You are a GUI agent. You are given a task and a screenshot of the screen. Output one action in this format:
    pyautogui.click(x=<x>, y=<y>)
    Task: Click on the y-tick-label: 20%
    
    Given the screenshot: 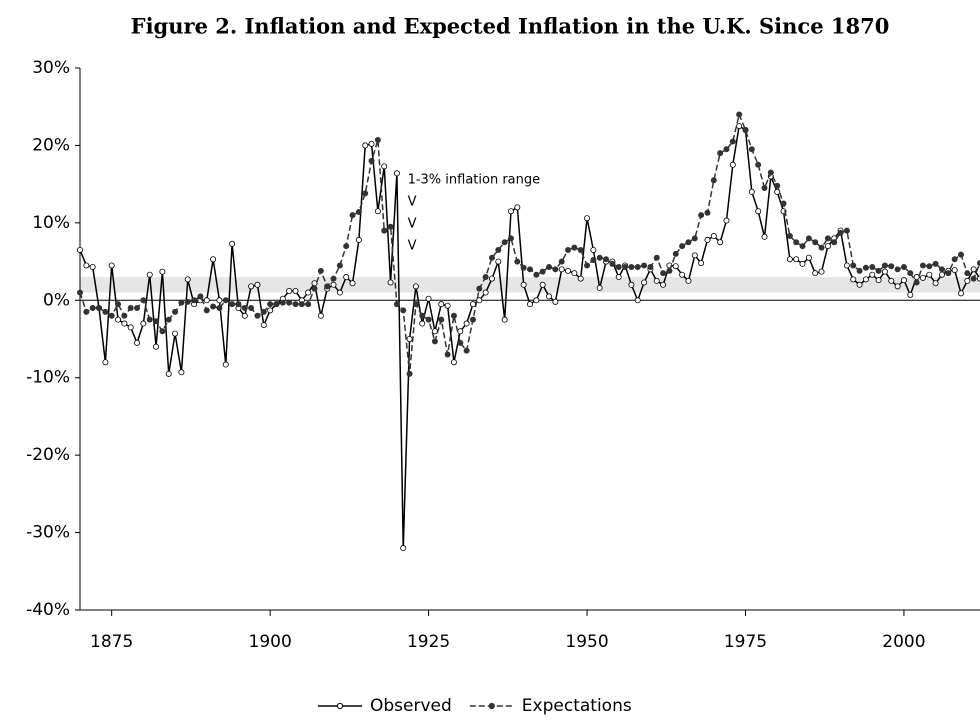 What is the action you would take?
    pyautogui.click(x=51, y=145)
    